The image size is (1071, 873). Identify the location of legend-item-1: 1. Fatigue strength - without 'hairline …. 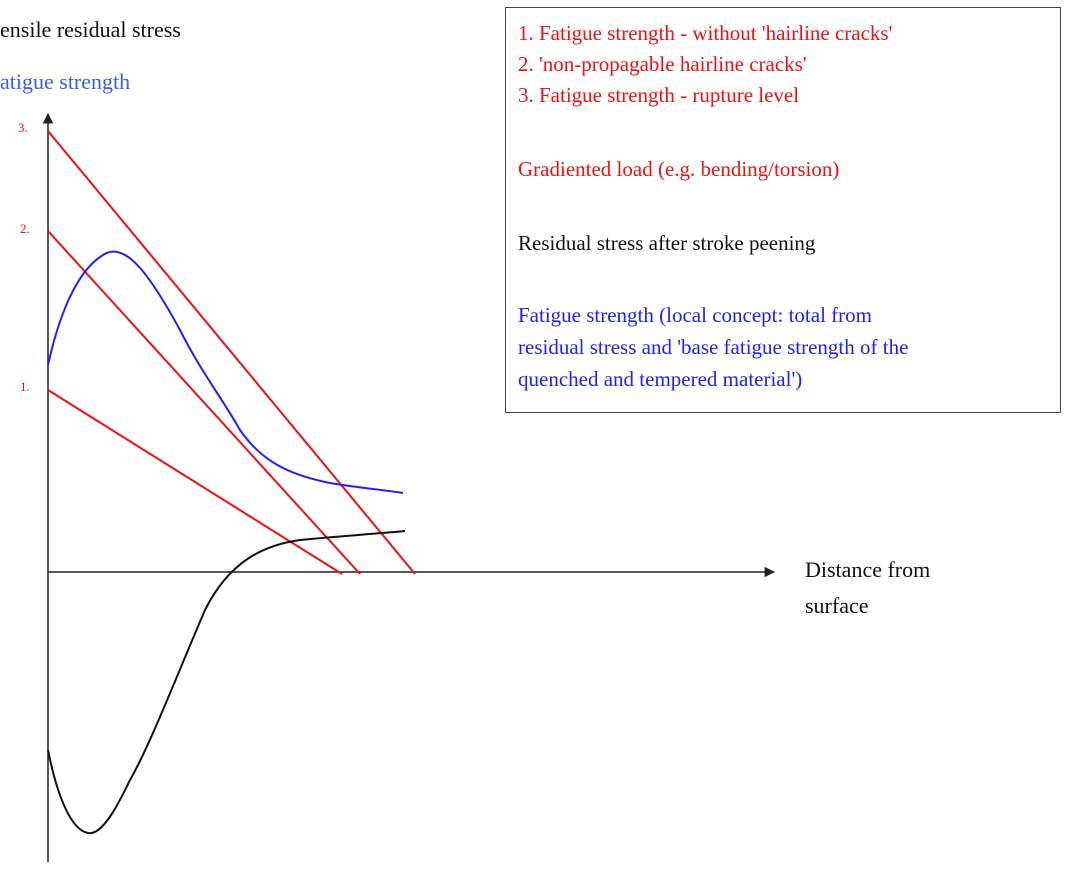
(705, 33).